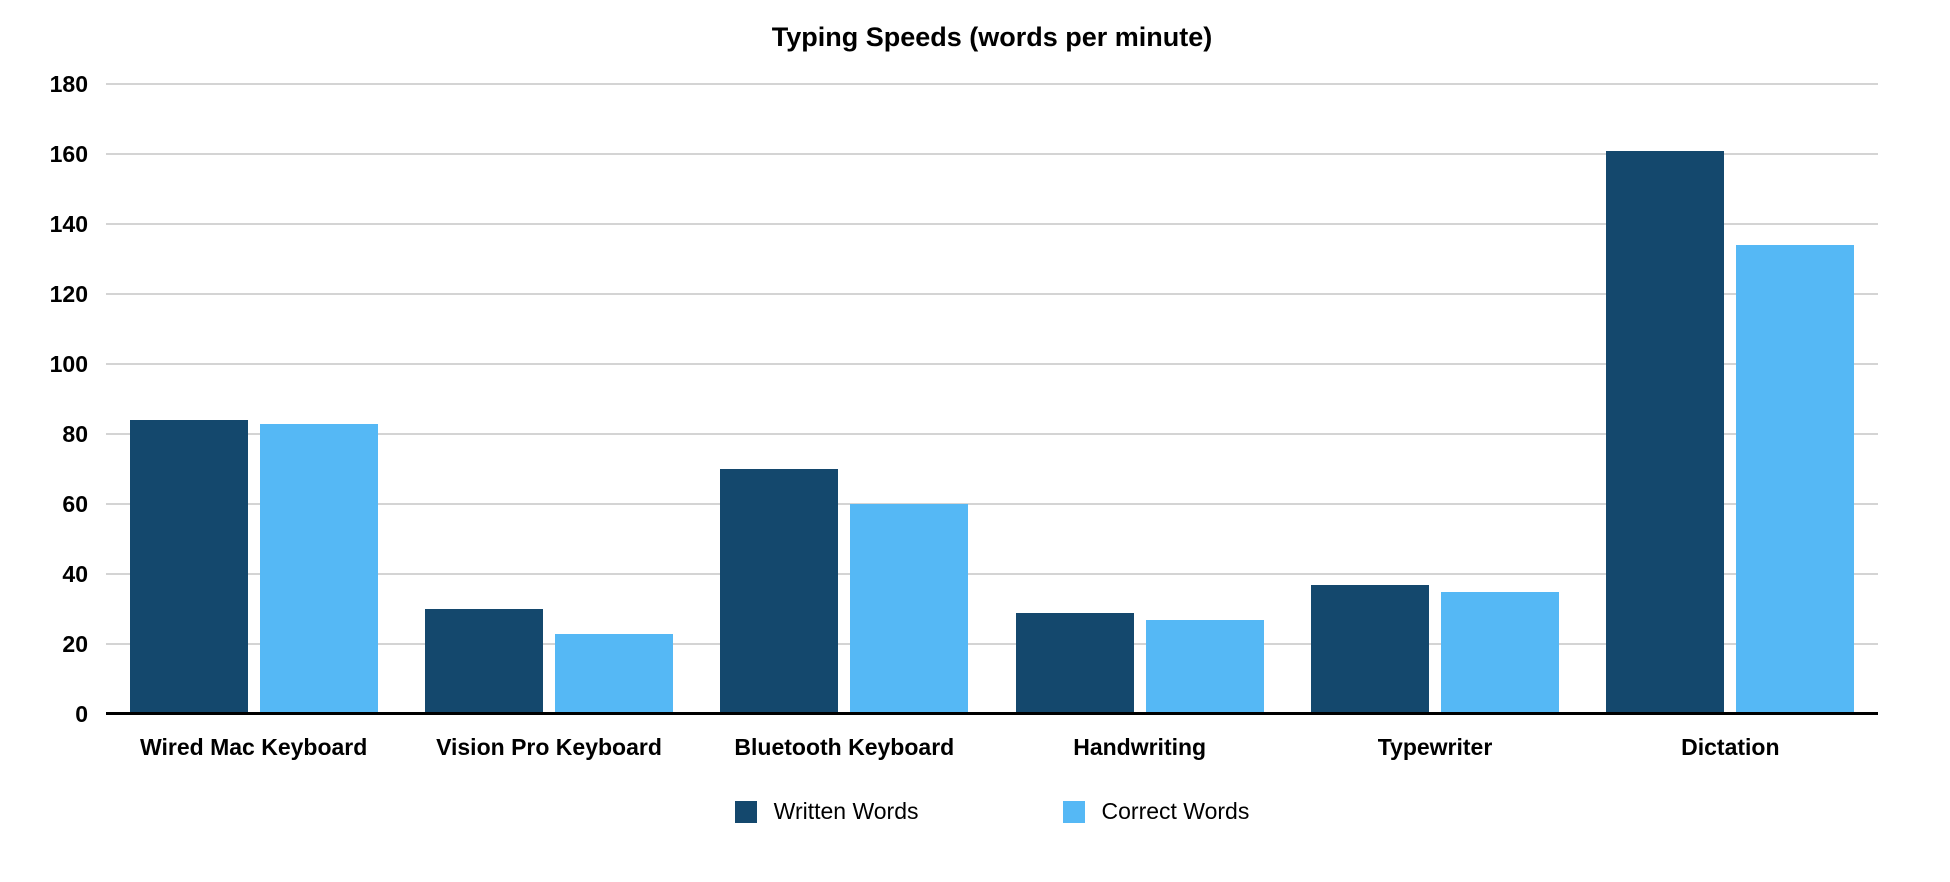  I want to click on y-axis-tick-label-20: 20, so click(75, 644).